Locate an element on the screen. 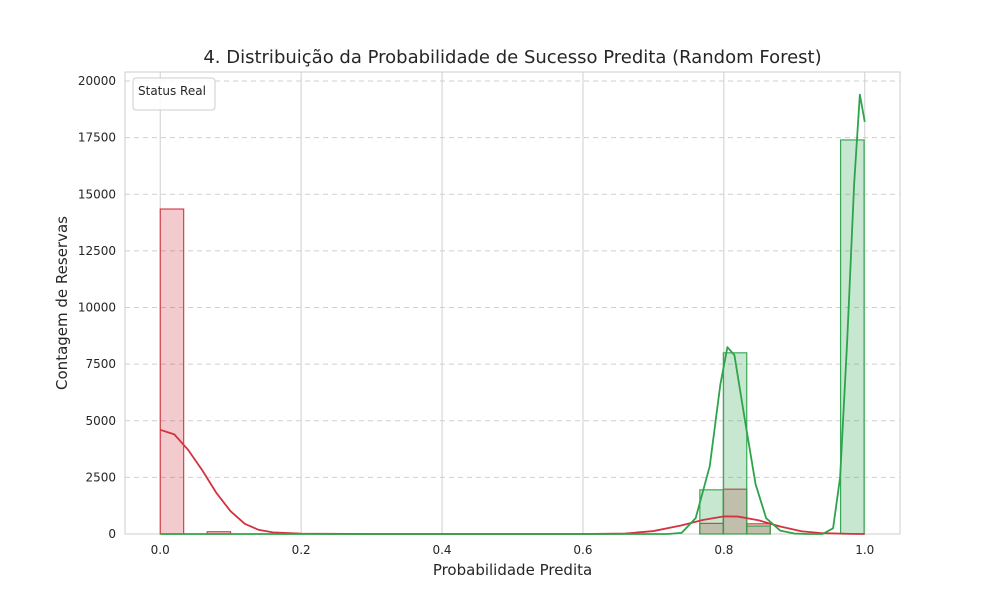  y-tick-label: 17500 is located at coordinates (97, 138).